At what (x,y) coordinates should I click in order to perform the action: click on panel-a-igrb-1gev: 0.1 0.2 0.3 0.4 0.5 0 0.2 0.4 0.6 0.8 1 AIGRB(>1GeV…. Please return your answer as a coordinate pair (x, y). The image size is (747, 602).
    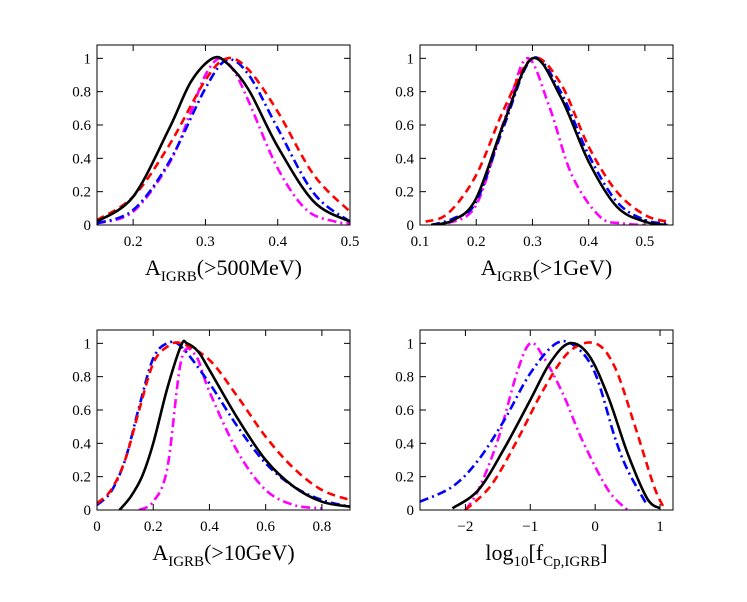
    Looking at the image, I should click on (534, 164).